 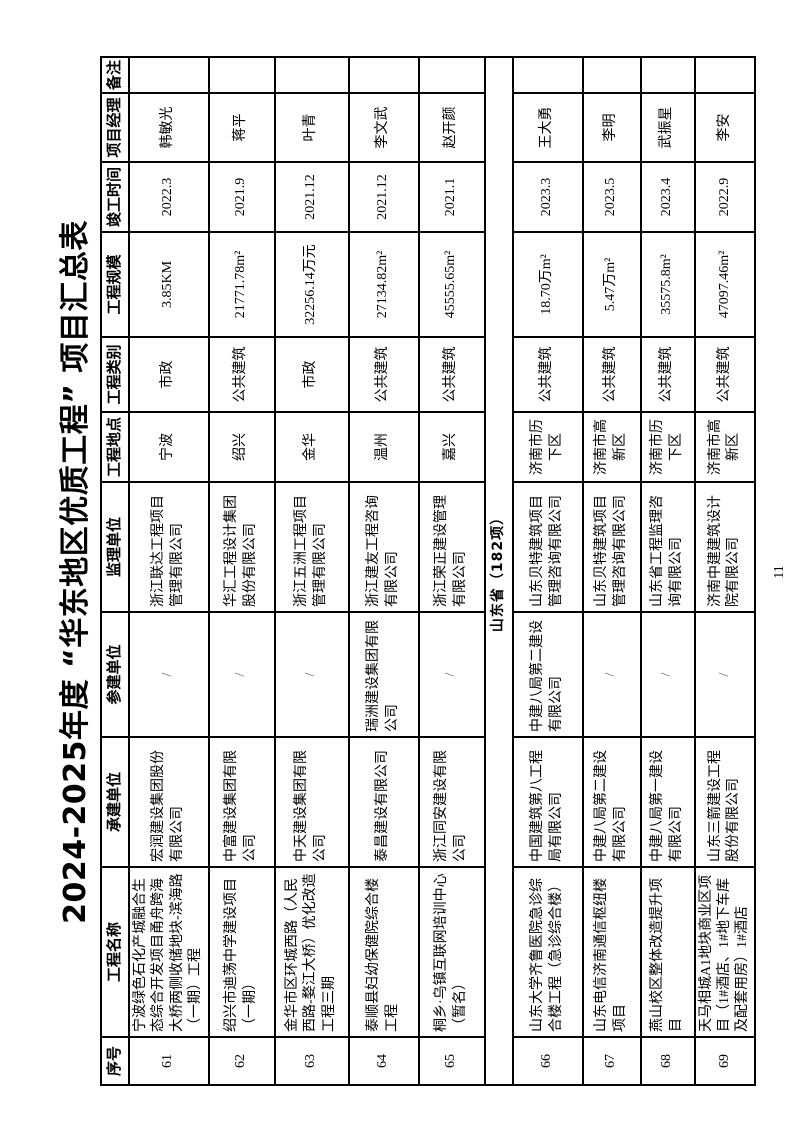 I want to click on col-header-participant: 参建单位, so click(x=115, y=674).